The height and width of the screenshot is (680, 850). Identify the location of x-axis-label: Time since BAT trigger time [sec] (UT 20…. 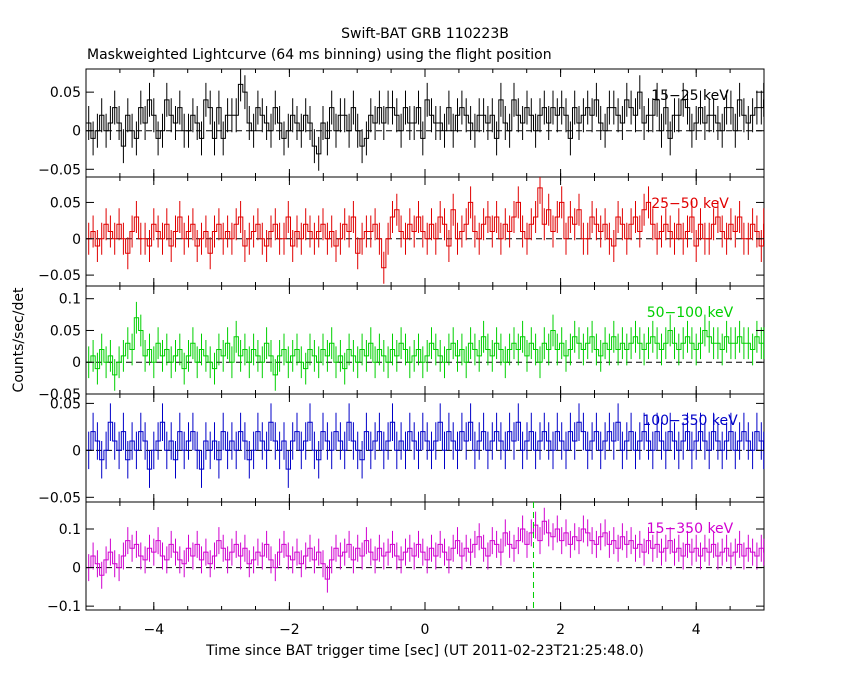
(424, 651).